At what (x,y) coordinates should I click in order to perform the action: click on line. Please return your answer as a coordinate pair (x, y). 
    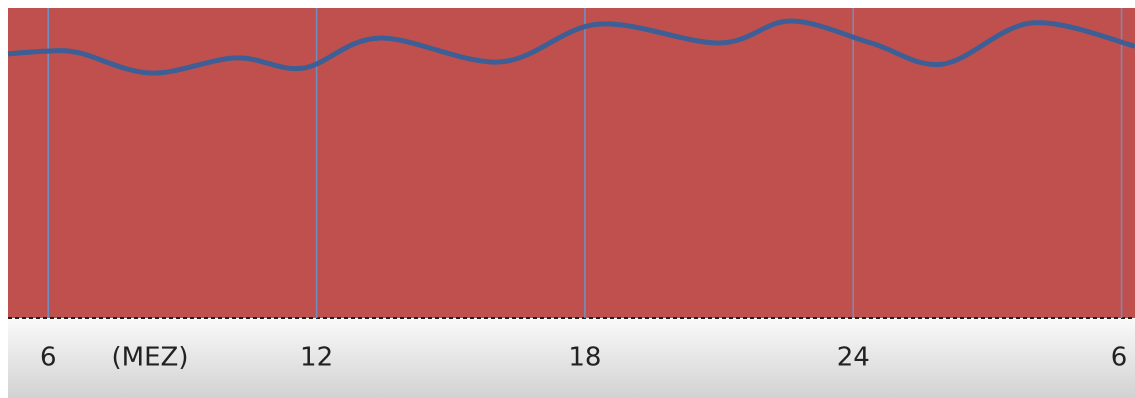
    Looking at the image, I should click on (571, 47).